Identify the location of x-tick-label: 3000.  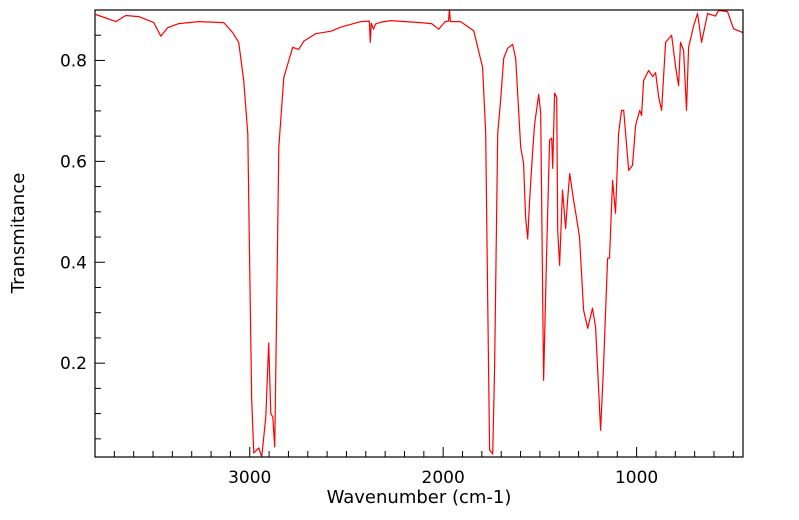
(249, 478).